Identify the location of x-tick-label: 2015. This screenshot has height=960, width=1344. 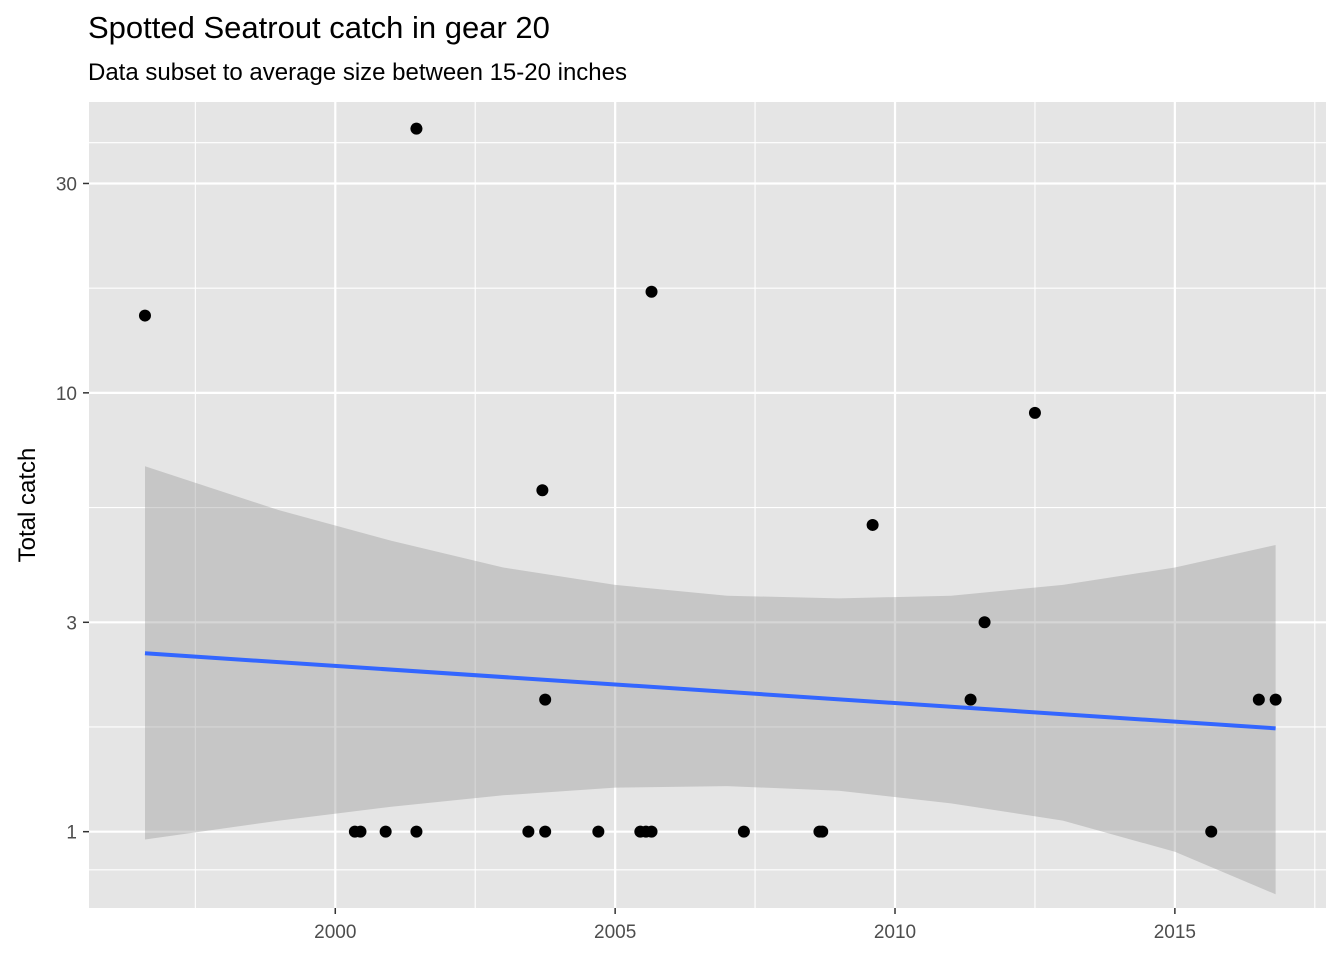
(1175, 932).